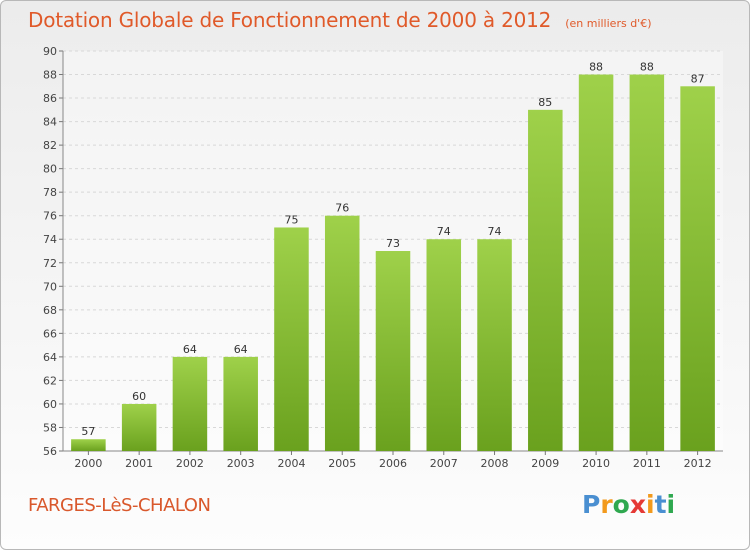  Describe the element at coordinates (495, 231) in the screenshot. I see `data-label-2008: 74` at that location.